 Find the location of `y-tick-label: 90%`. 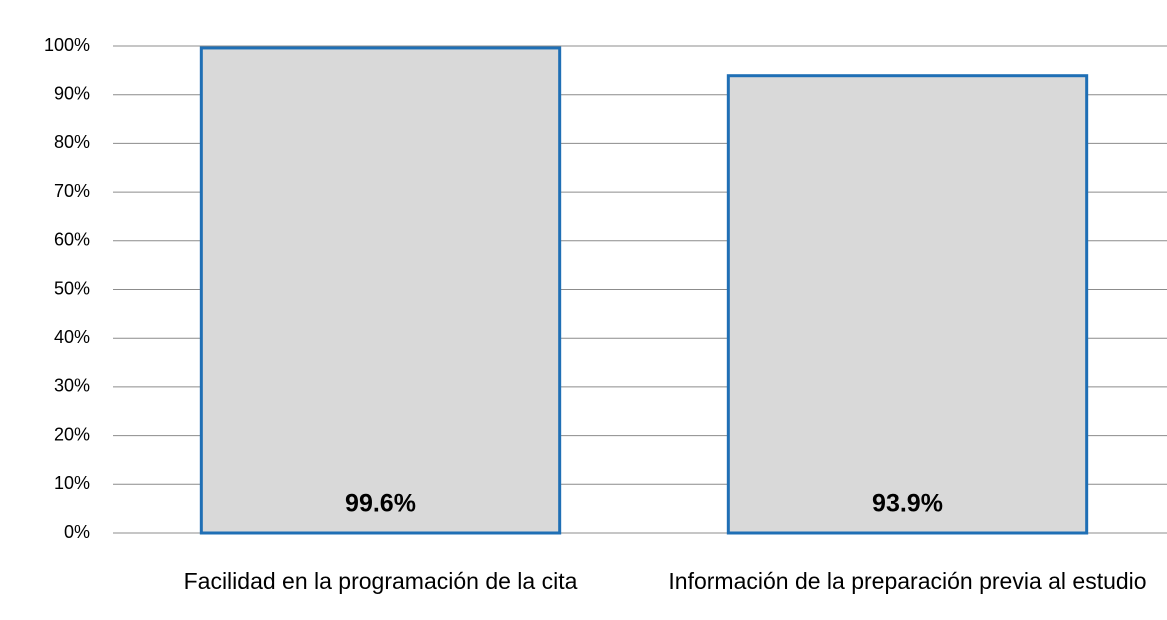

y-tick-label: 90% is located at coordinates (72, 93).